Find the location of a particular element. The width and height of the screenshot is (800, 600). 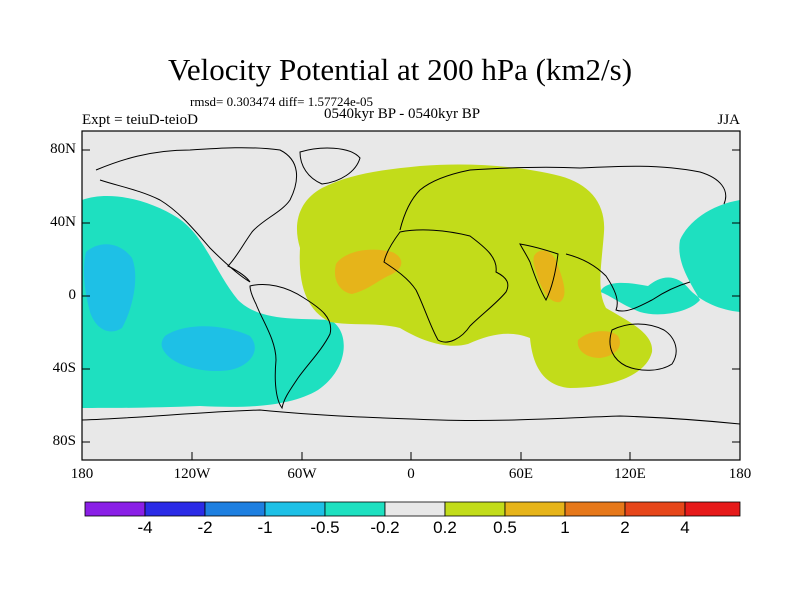

lat-label-40n: 40N is located at coordinates (63, 222).